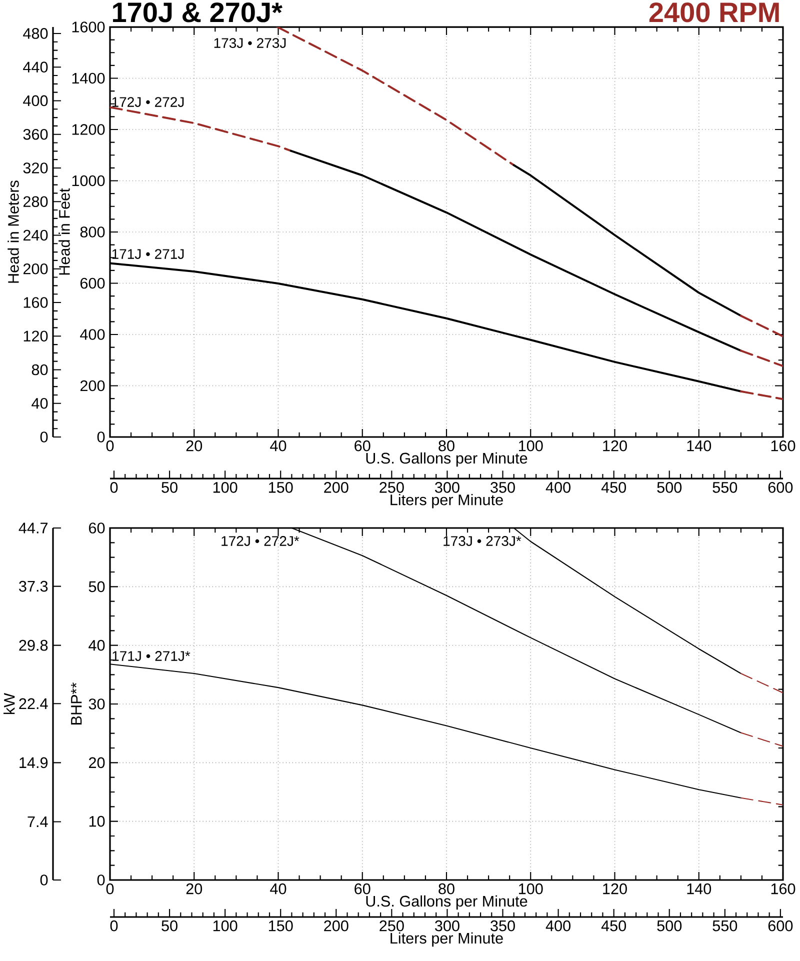  I want to click on y2-tick-label: 400, so click(35, 100).